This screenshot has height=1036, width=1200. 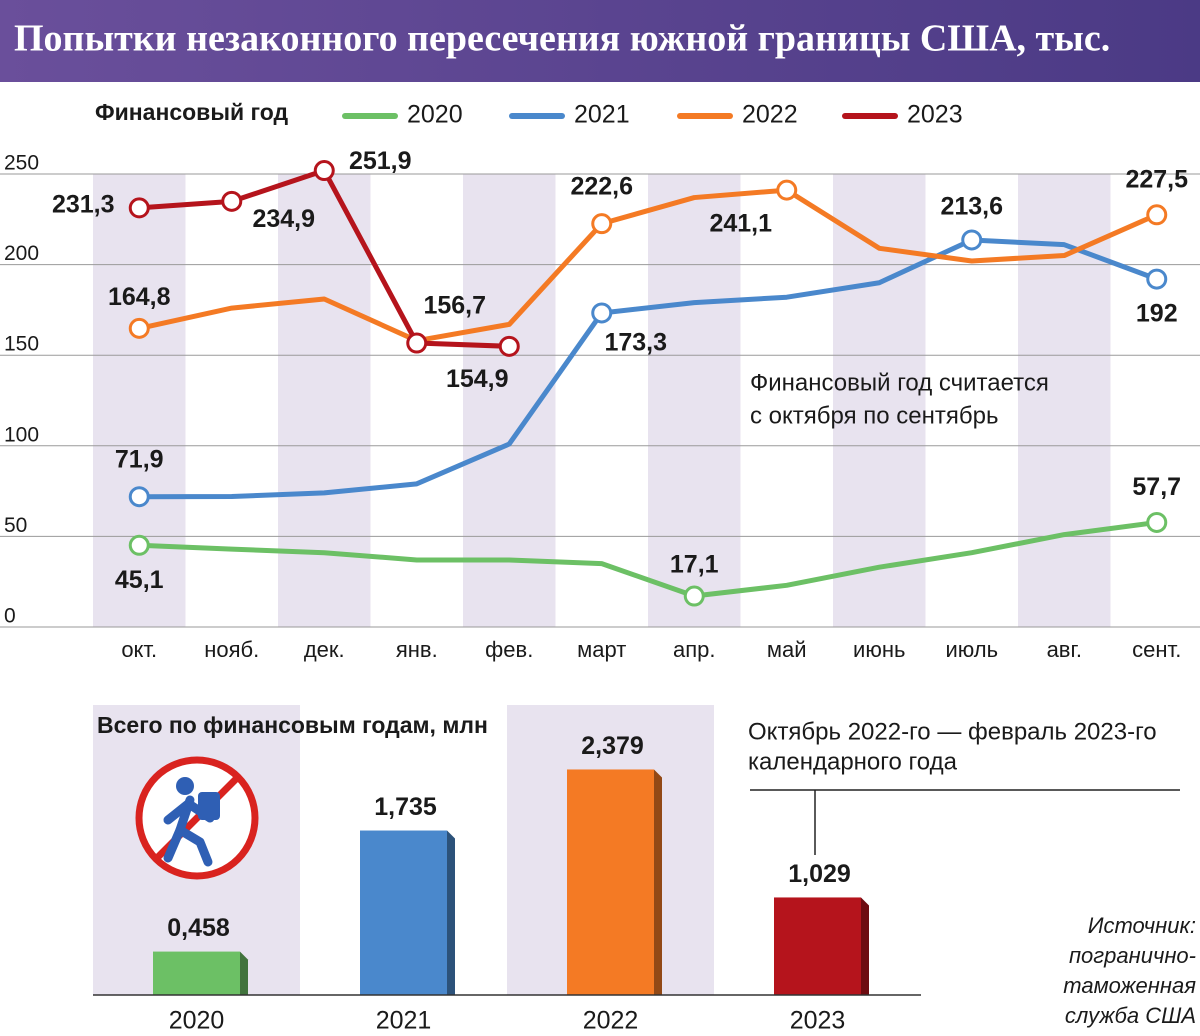 What do you see at coordinates (292, 725) in the screenshot?
I see `bar-chart-title: Всего по финансовым годам, млн` at bounding box center [292, 725].